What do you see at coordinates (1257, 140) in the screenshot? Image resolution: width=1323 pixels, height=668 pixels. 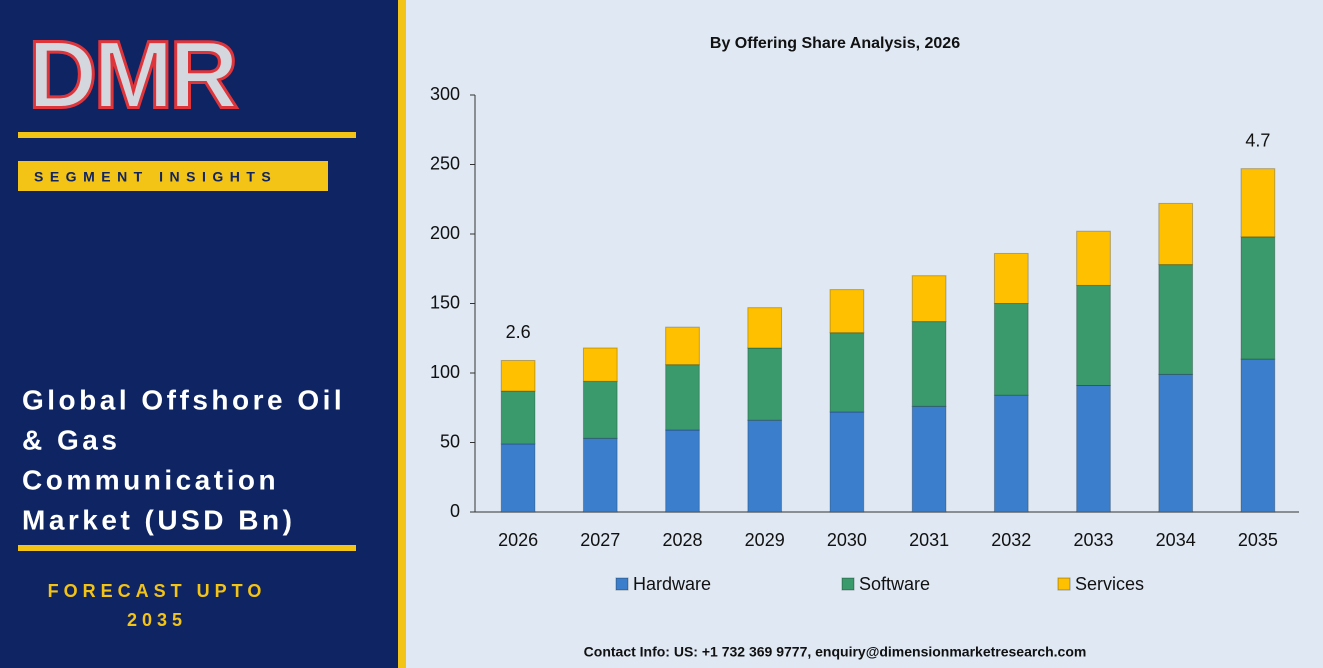 I see `annotation: 4.7` at bounding box center [1257, 140].